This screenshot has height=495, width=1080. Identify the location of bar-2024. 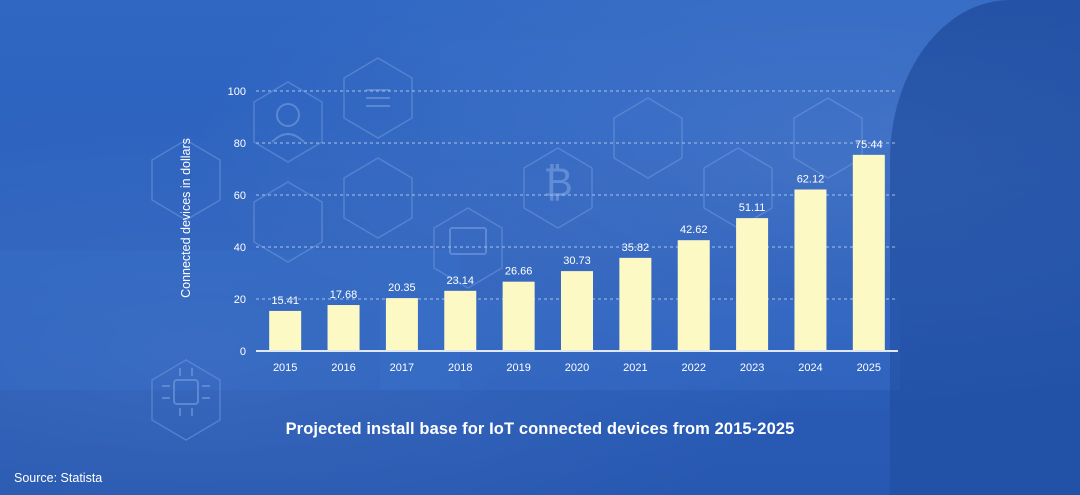
(810, 270).